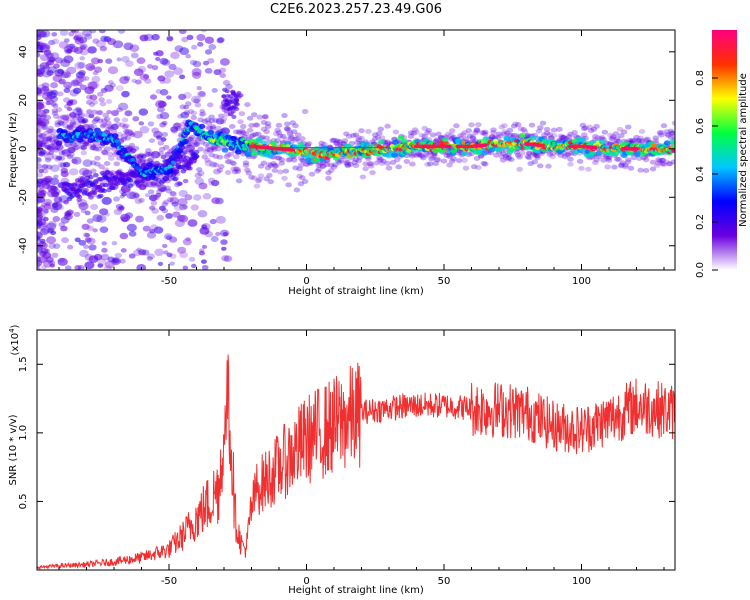 Image resolution: width=750 pixels, height=600 pixels. I want to click on colorbar-tick-label: 0.2, so click(700, 222).